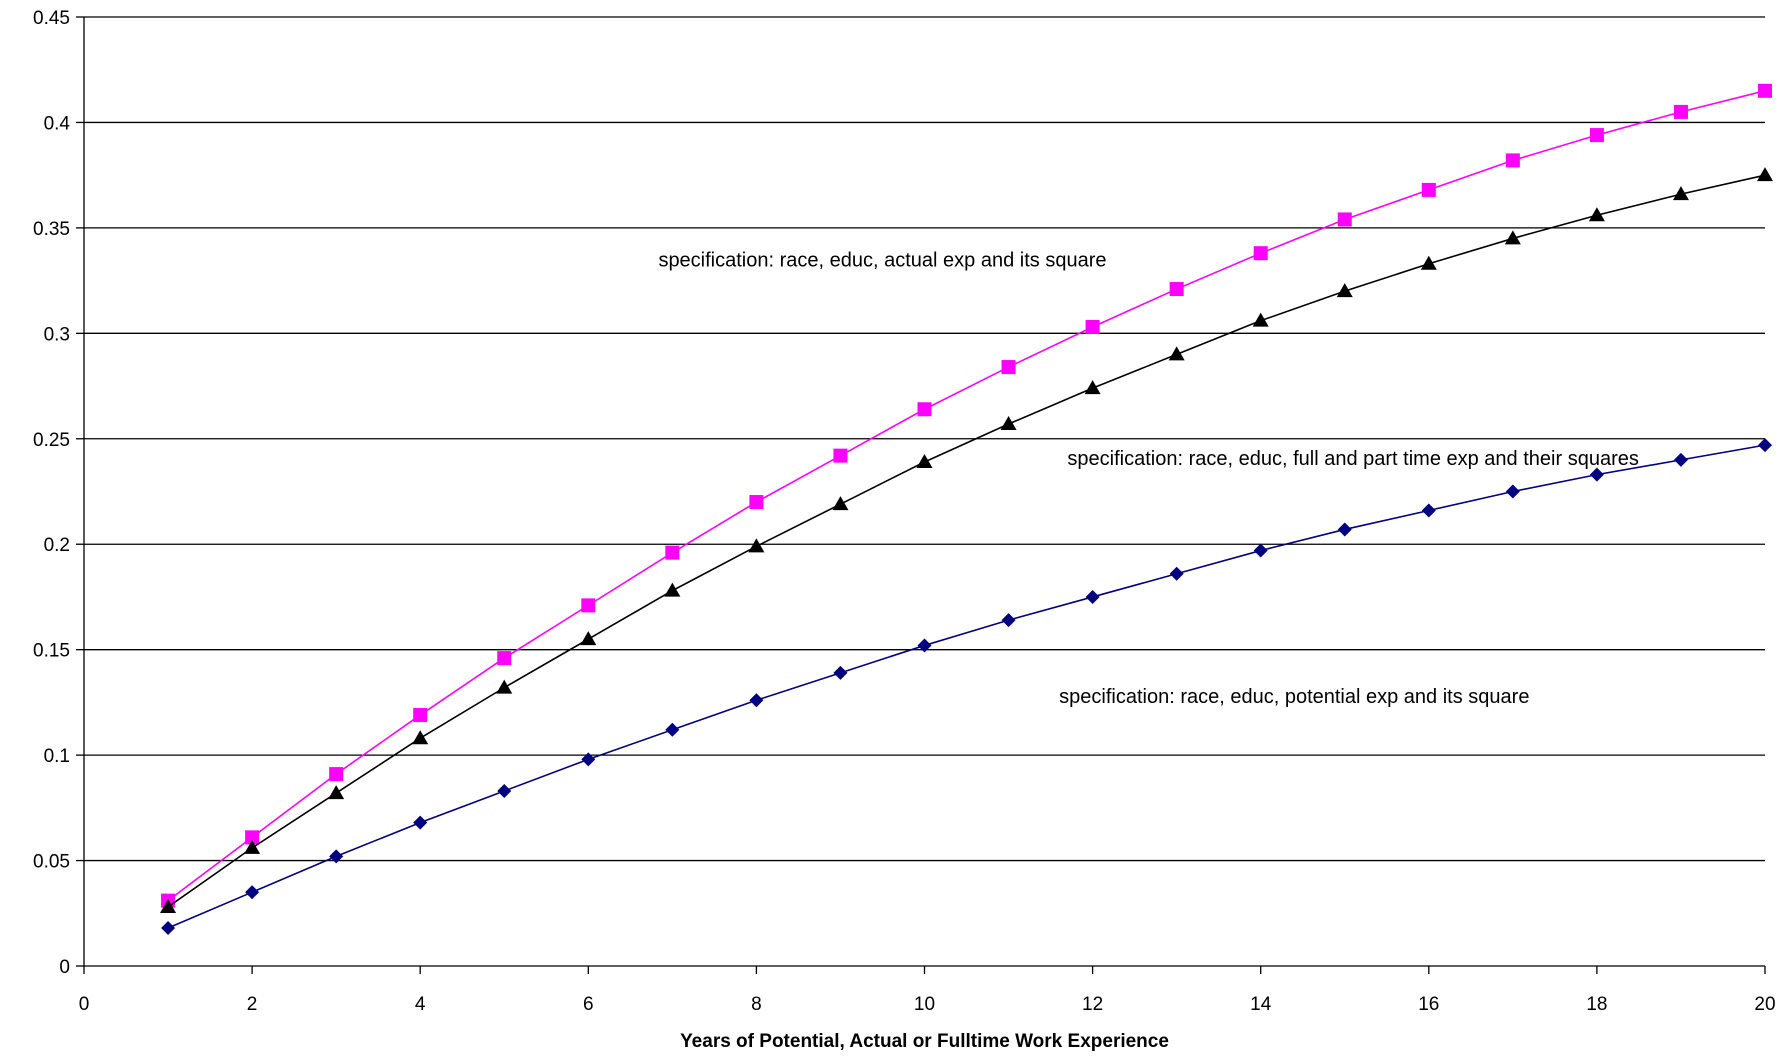  I want to click on x-tick-label: 2, so click(252, 1004).